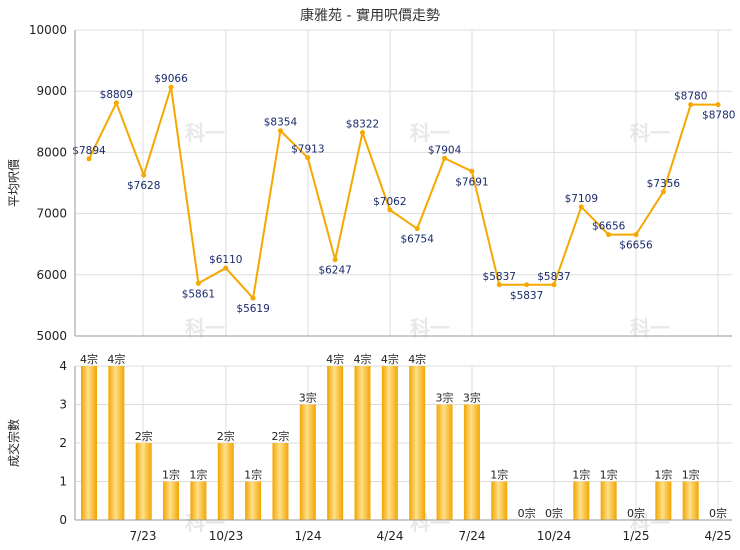 The width and height of the screenshot is (740, 550). What do you see at coordinates (143, 186) in the screenshot?
I see `price-point-label: $7628` at bounding box center [143, 186].